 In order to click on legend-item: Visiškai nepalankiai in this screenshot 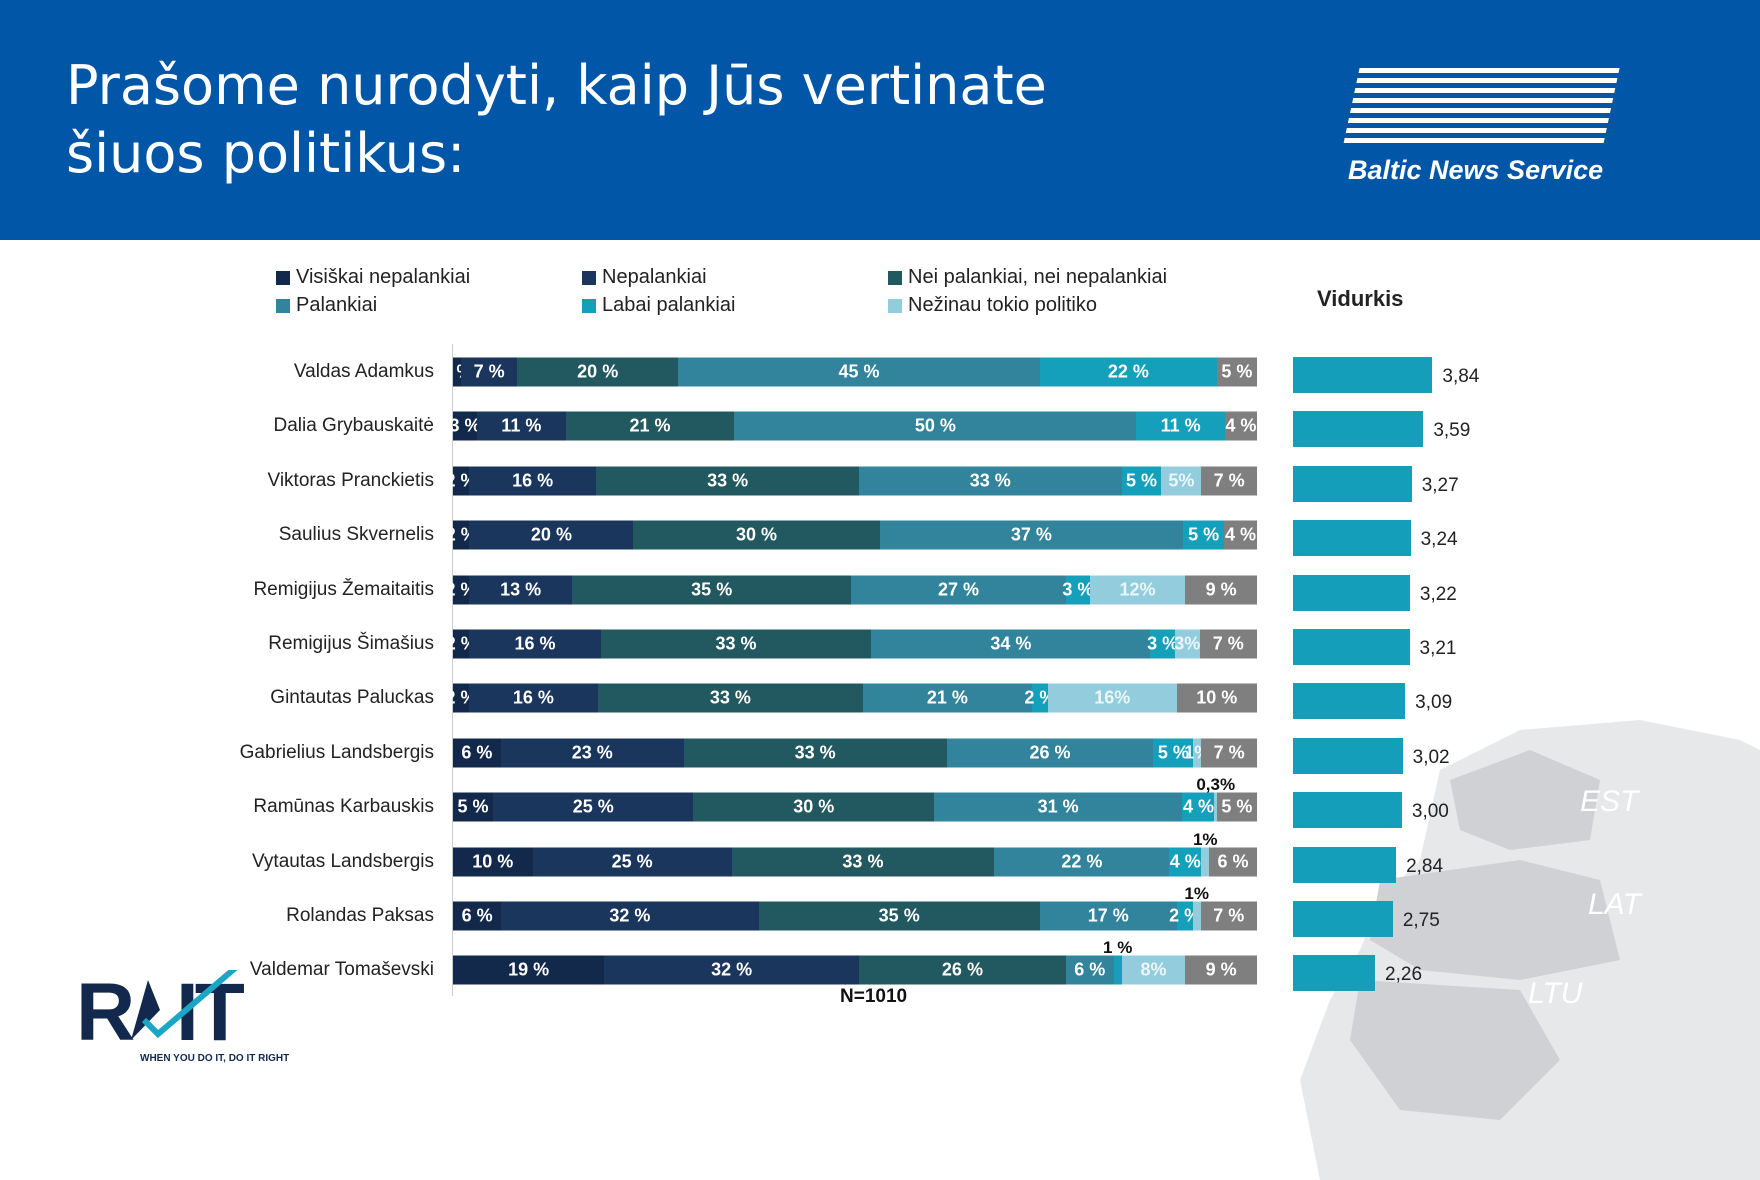, I will do `click(373, 277)`.